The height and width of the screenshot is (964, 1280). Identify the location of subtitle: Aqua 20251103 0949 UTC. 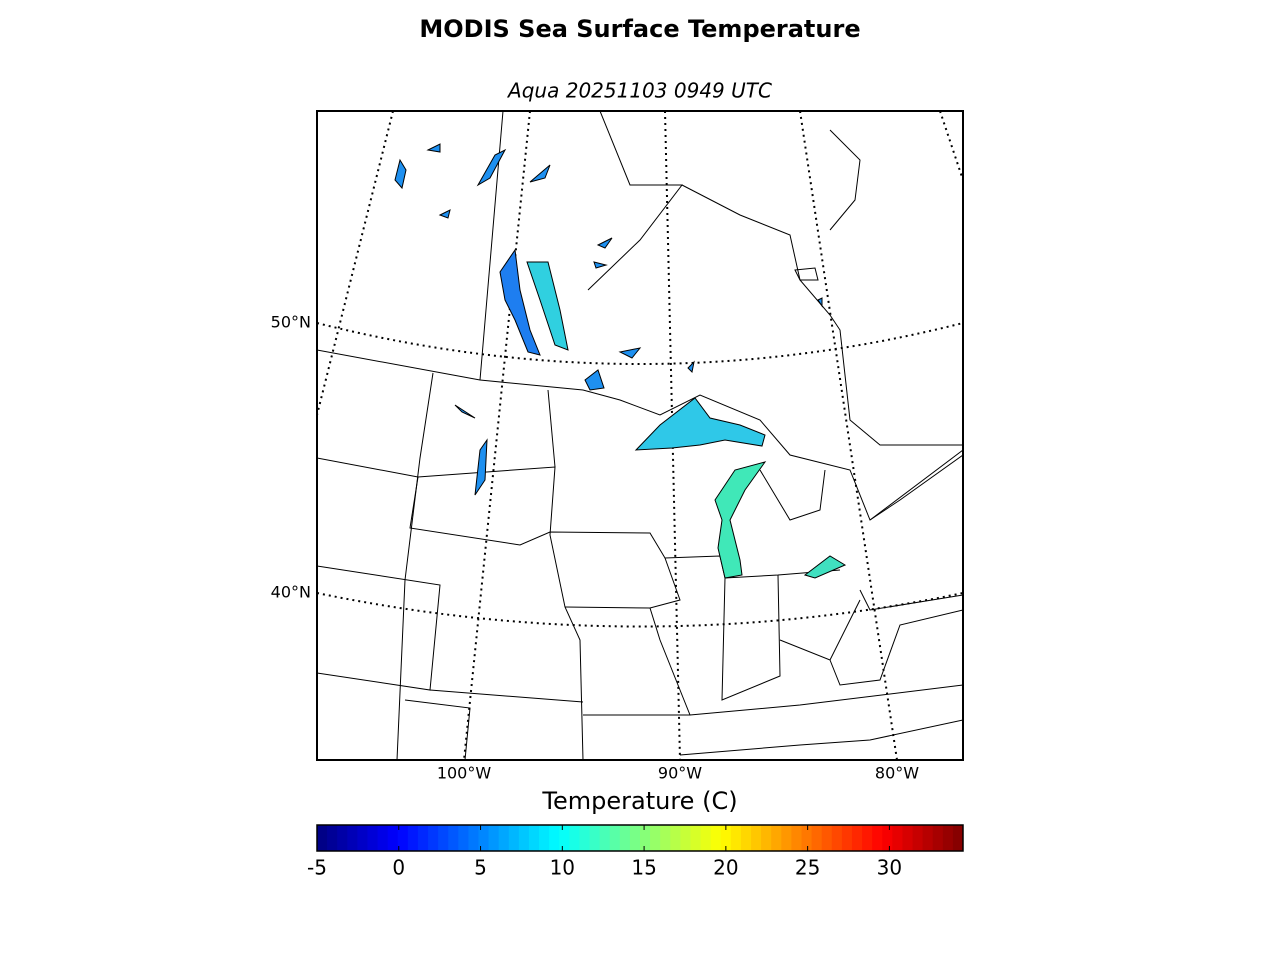
(639, 91).